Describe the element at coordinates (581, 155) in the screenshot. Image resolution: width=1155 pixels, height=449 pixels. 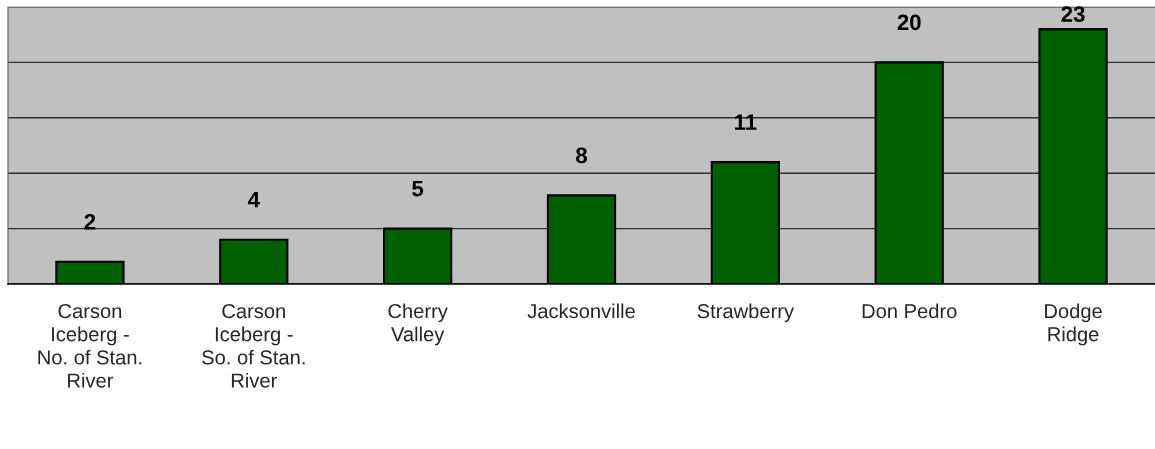
I see `data-label: 8` at that location.